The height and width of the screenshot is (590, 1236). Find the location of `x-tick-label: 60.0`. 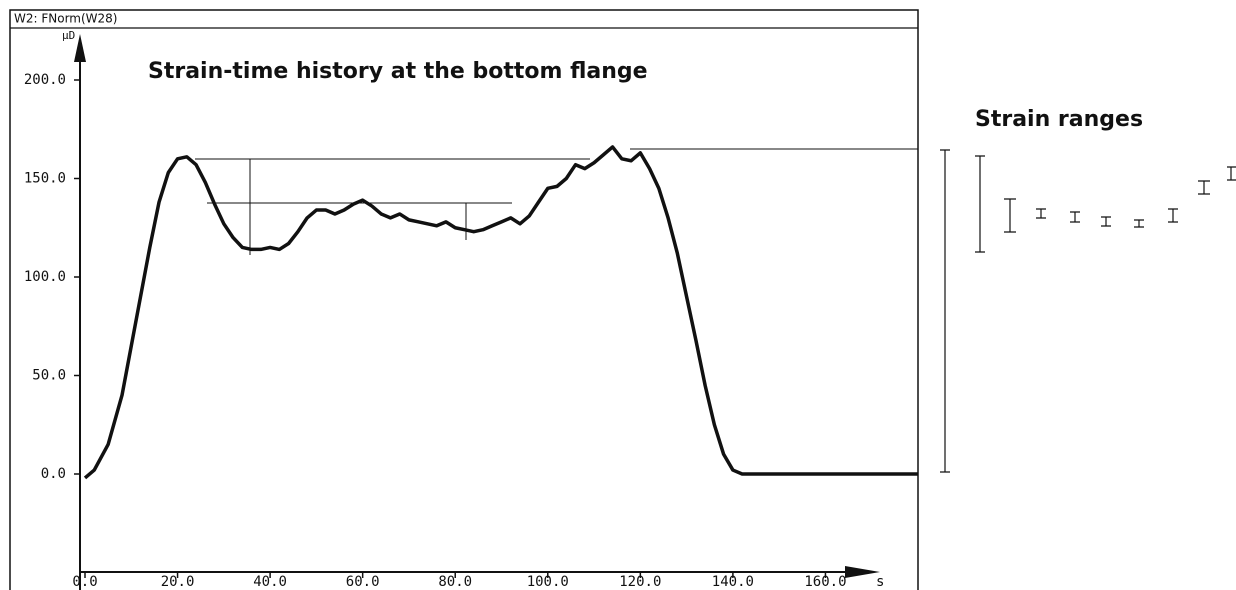

x-tick-label: 60.0 is located at coordinates (363, 582).